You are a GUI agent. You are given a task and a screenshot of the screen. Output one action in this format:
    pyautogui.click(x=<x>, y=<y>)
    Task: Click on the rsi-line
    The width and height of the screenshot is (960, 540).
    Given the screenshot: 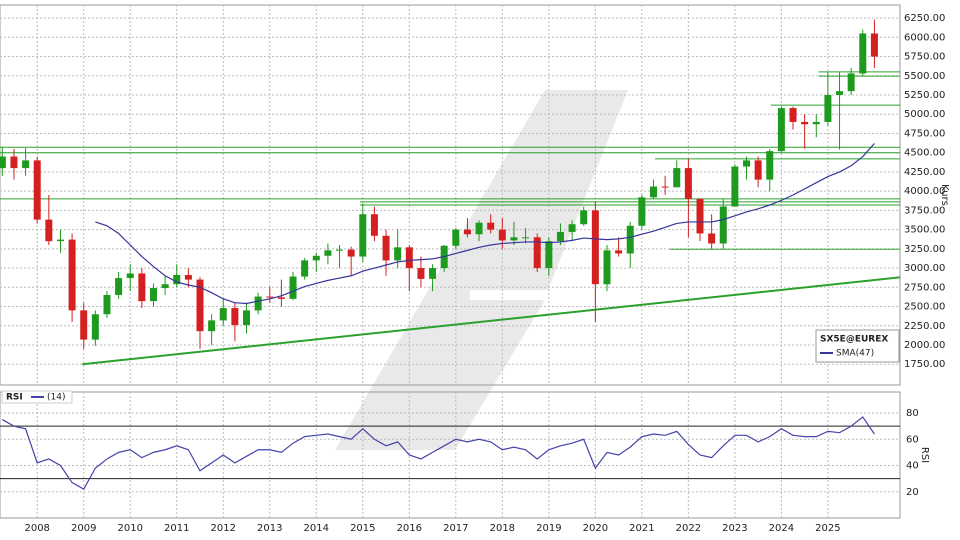 What is the action you would take?
    pyautogui.click(x=438, y=453)
    